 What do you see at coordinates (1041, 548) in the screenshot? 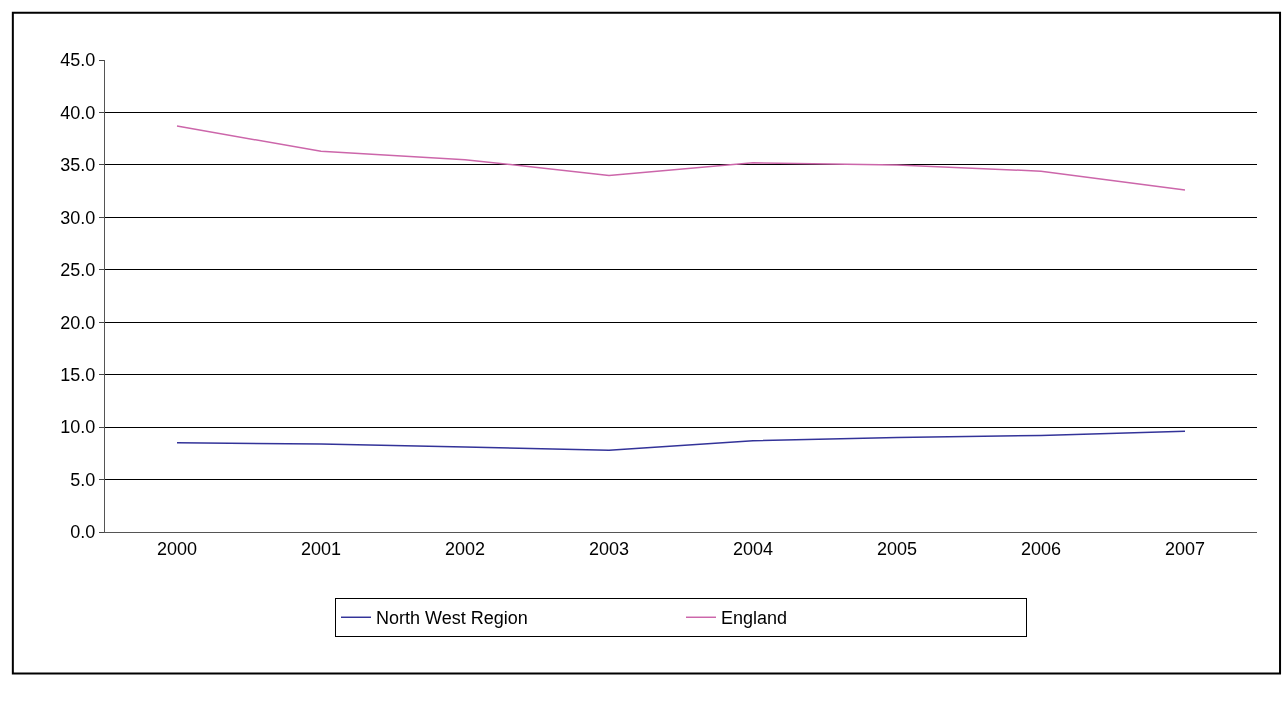
I see `x-tick-label: 2006` at bounding box center [1041, 548].